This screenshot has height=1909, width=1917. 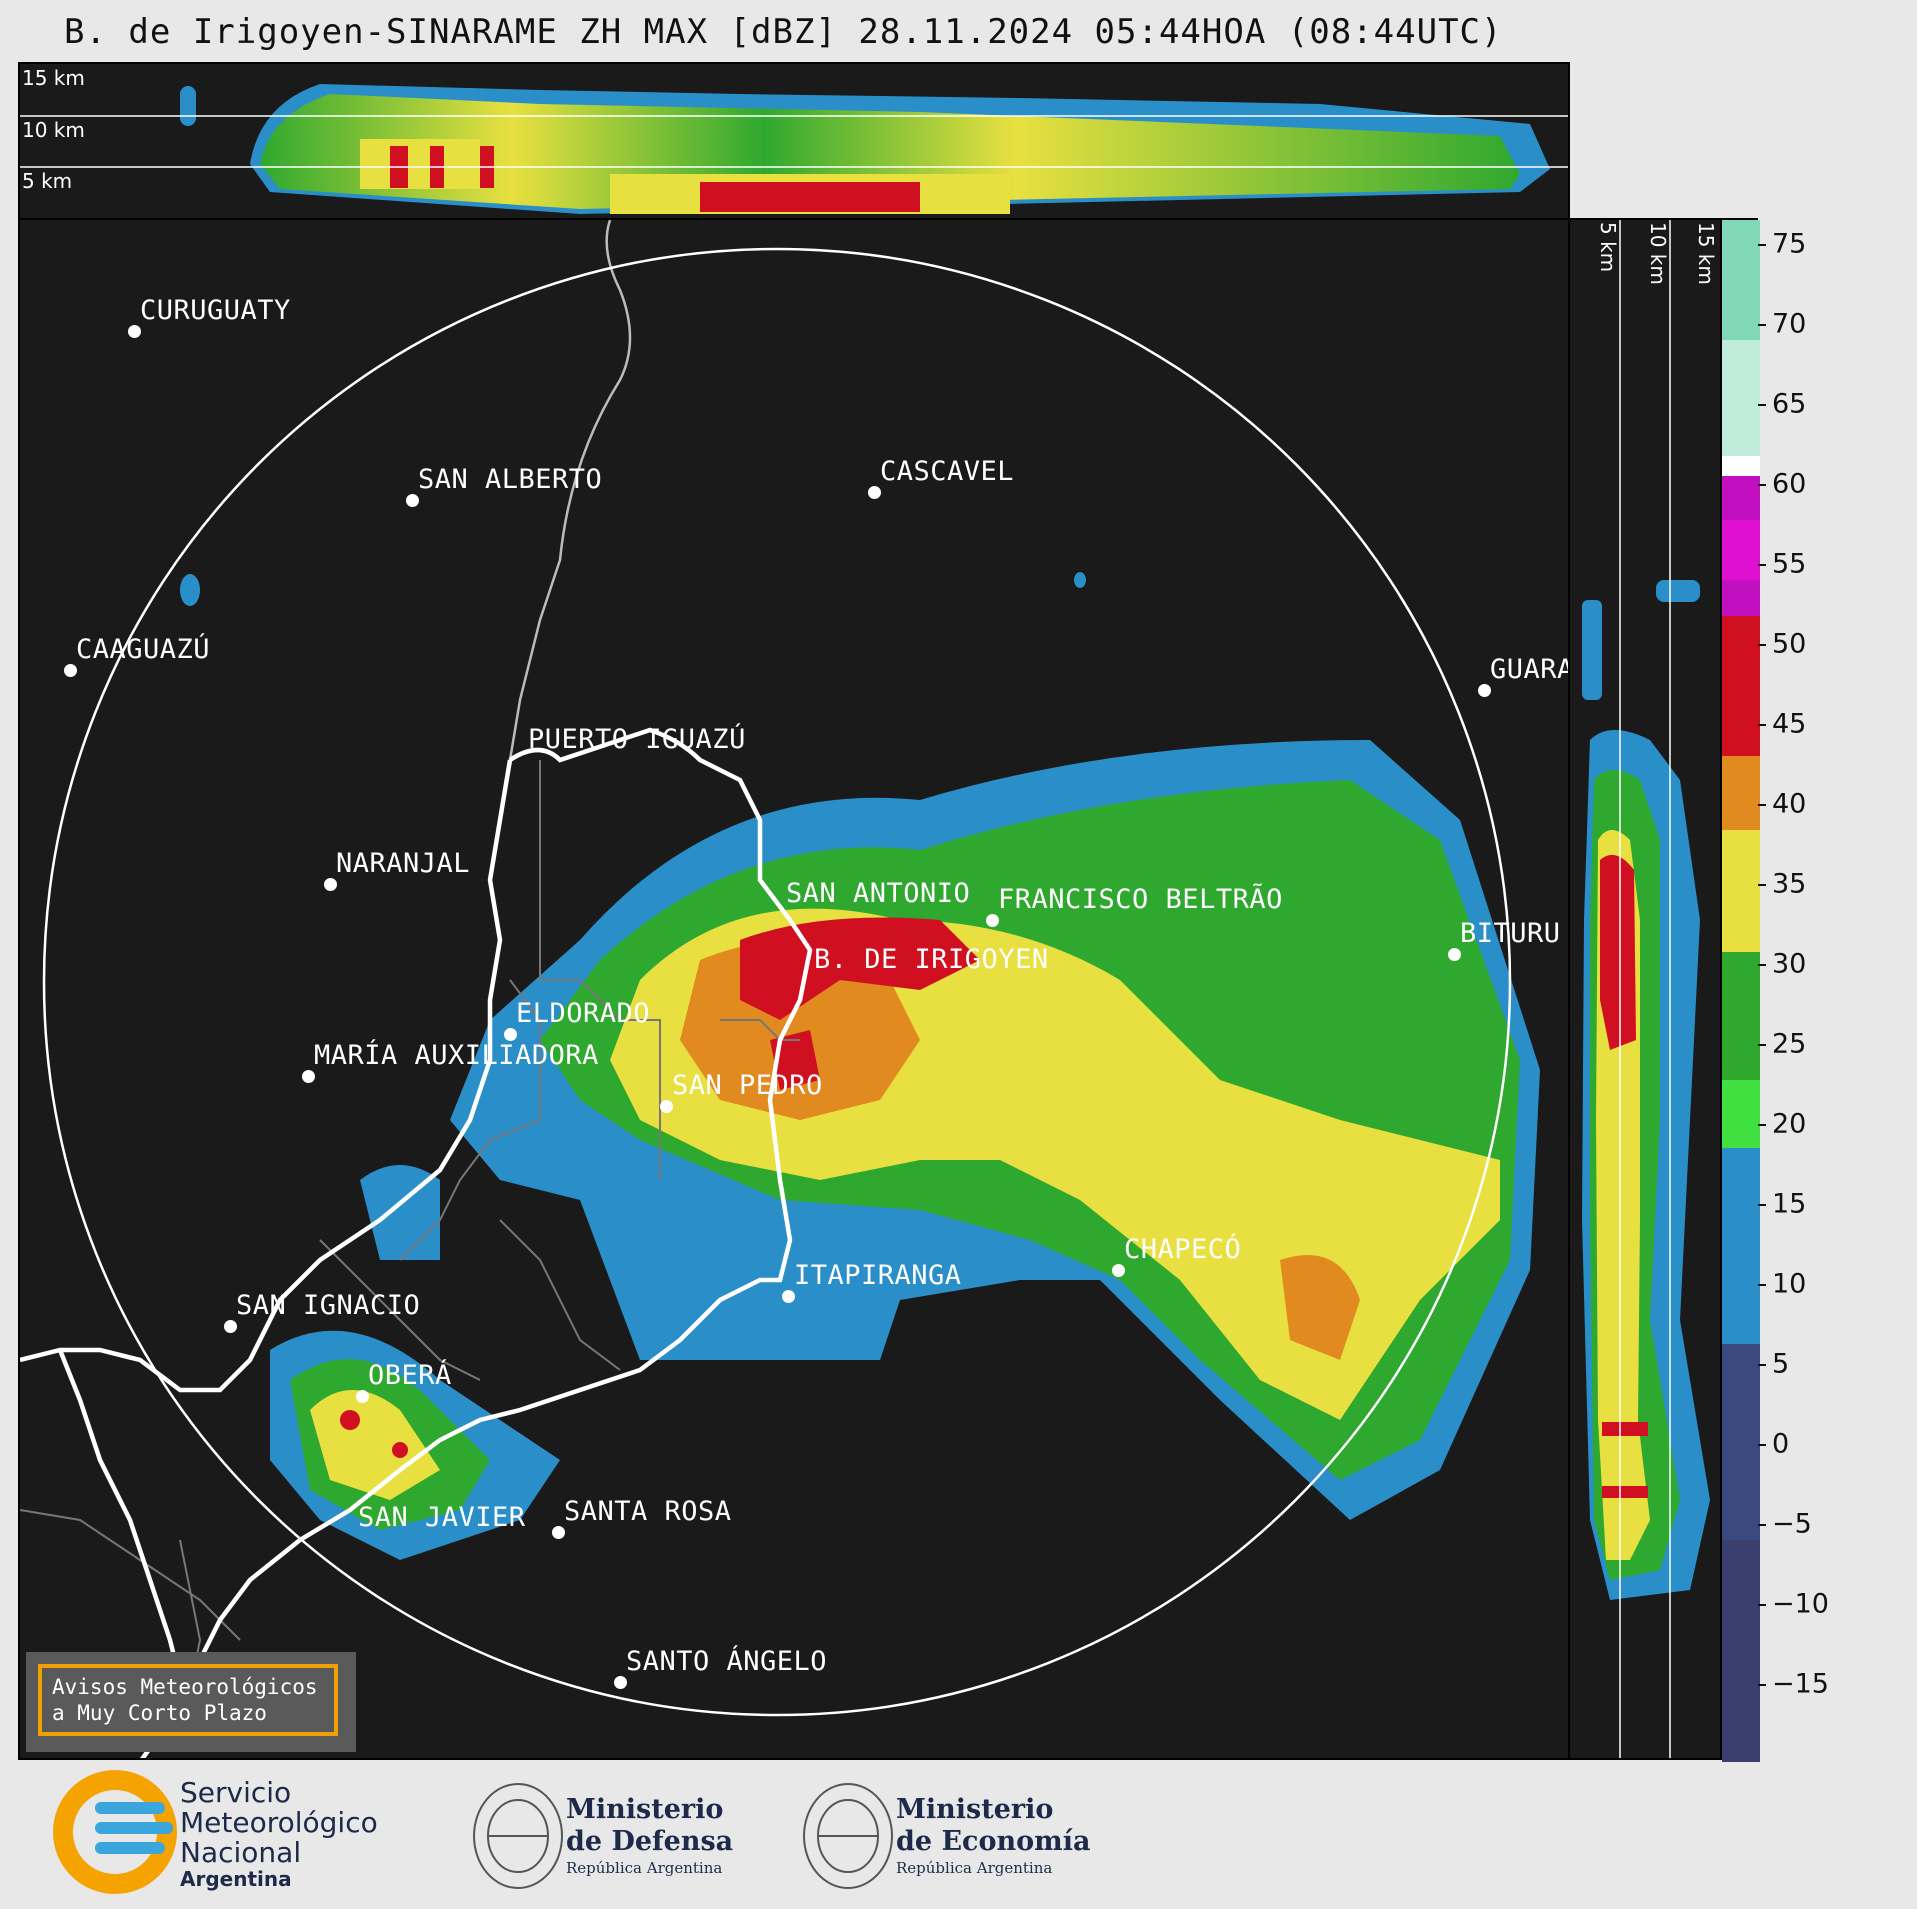 I want to click on city-maria-auxiliadora: MARÍA AUXILIADORA, so click(x=450, y=1061).